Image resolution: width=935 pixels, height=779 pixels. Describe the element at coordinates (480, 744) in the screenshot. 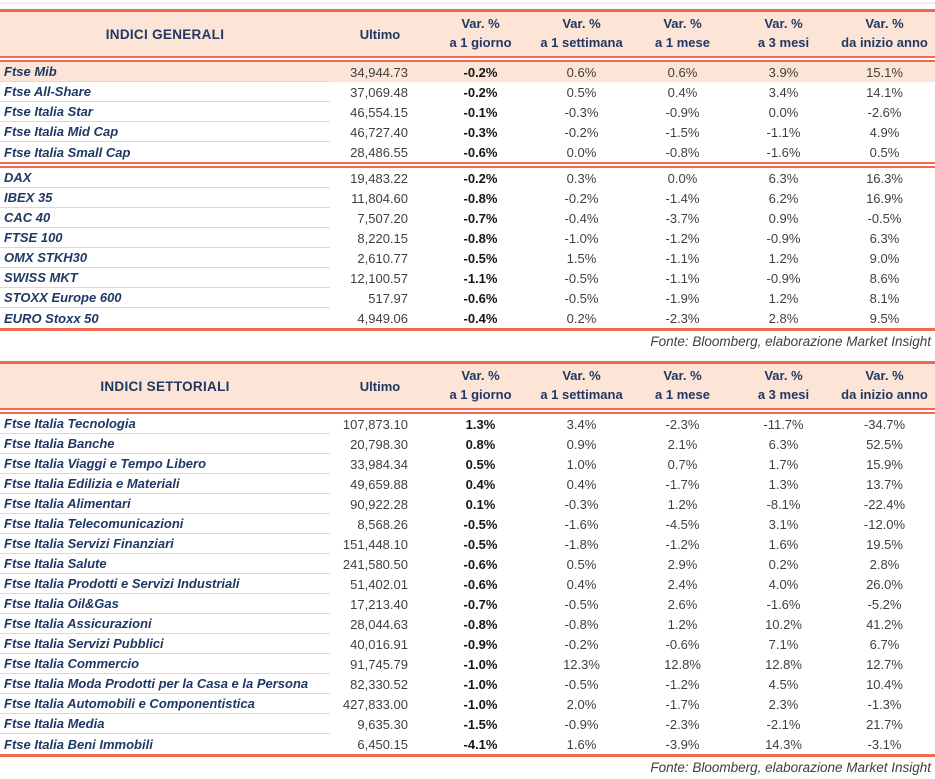

I see `var-value: -4.1%` at that location.